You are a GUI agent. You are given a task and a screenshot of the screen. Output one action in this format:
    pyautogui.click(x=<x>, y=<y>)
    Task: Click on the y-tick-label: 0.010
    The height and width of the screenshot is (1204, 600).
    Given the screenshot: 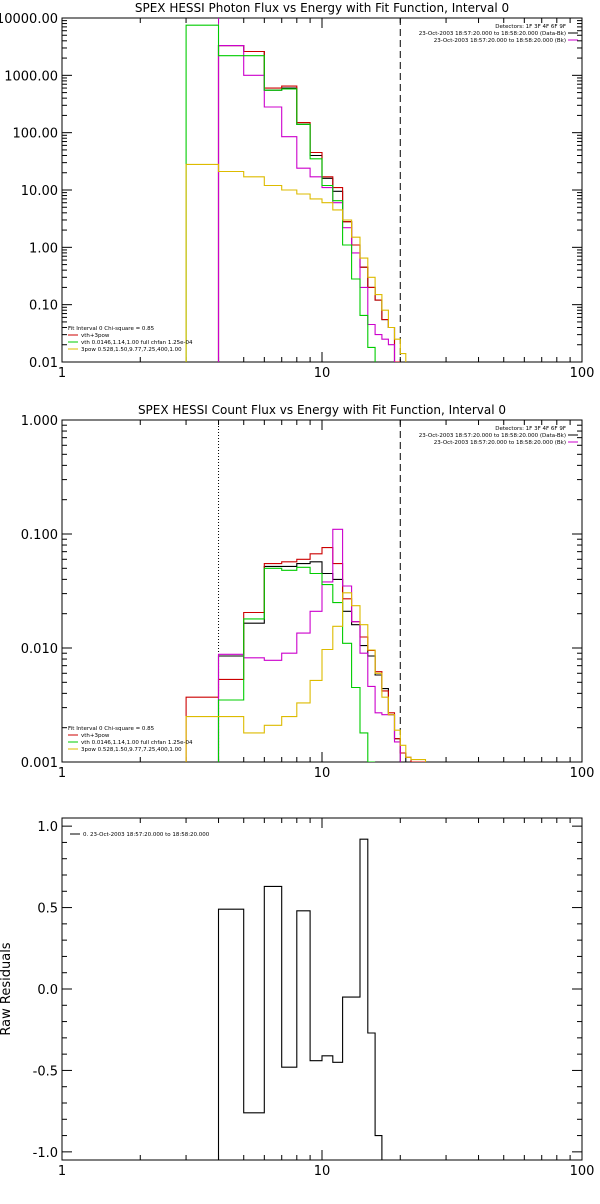 What is the action you would take?
    pyautogui.click(x=39, y=649)
    